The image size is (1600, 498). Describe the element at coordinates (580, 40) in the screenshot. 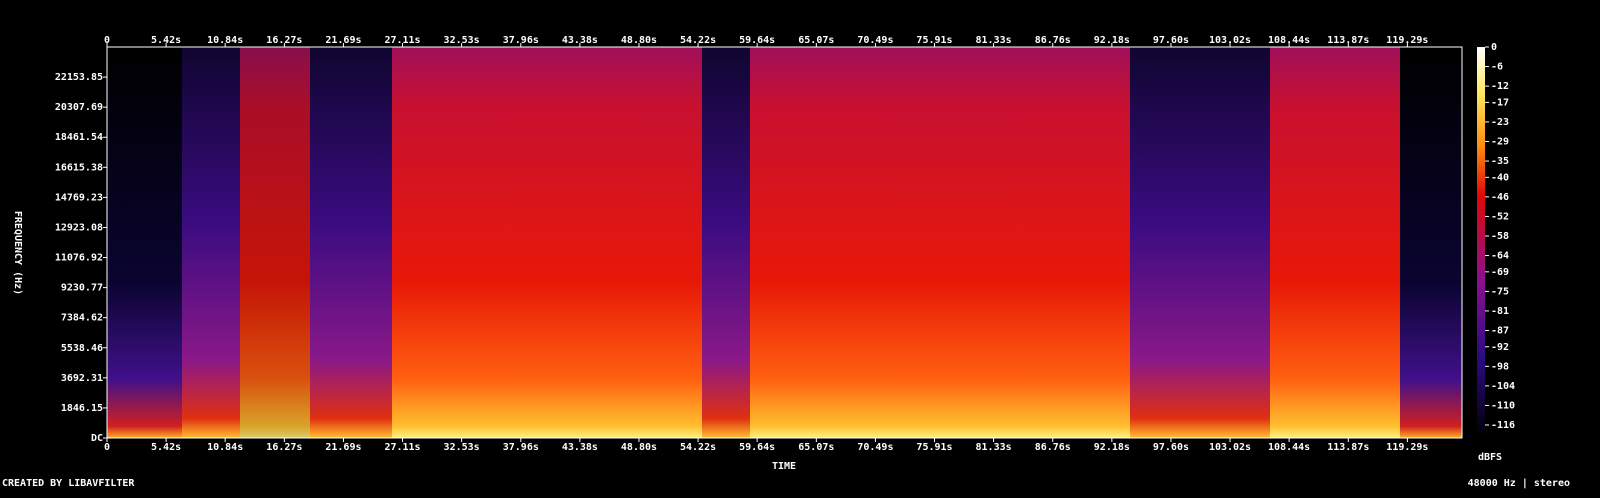

I see `x-tick-label-top: 43.38s` at that location.